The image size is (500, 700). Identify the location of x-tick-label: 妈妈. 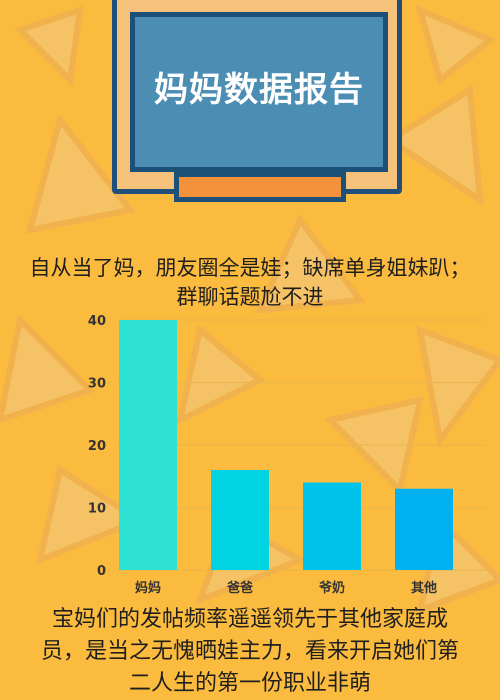
(148, 588).